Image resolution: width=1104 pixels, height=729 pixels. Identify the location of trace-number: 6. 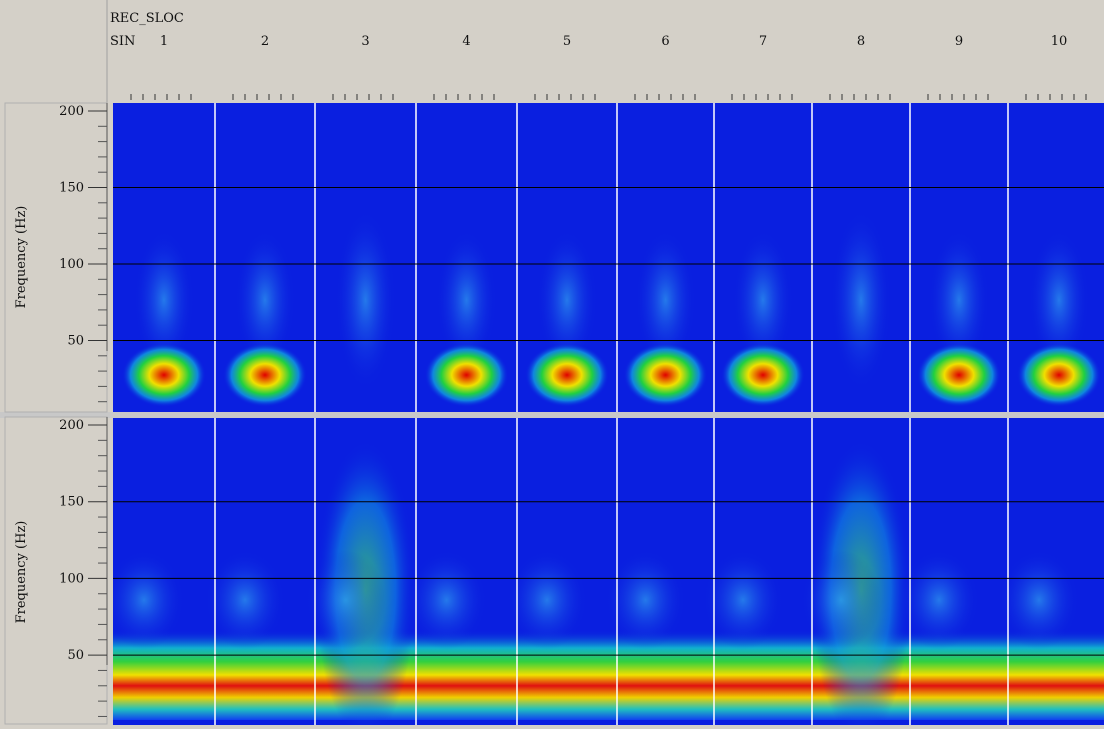
(665, 41).